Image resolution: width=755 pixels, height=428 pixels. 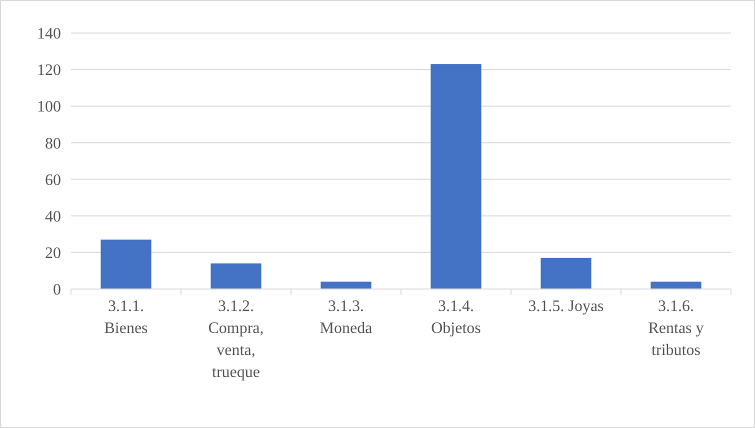 I want to click on y-tick-label: 0, so click(x=57, y=290).